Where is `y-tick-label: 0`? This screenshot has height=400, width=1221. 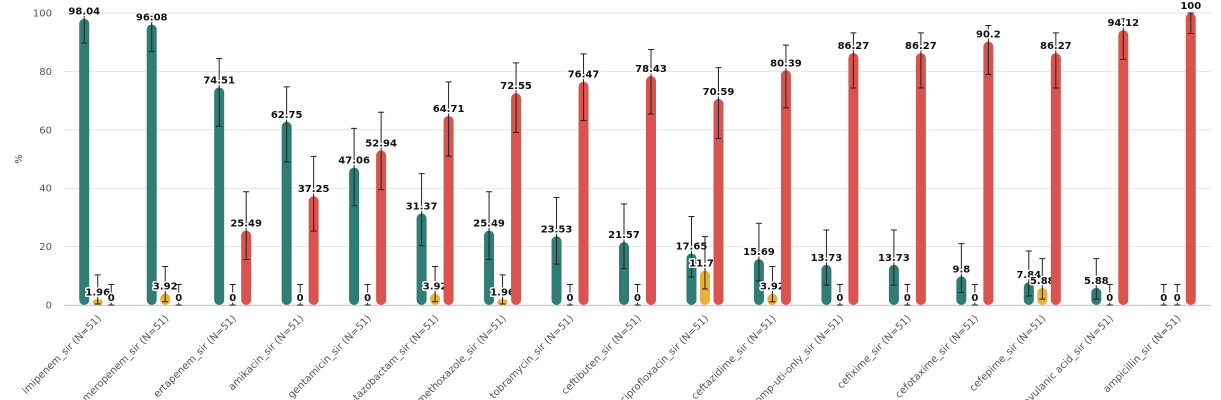 y-tick-label: 0 is located at coordinates (49, 306).